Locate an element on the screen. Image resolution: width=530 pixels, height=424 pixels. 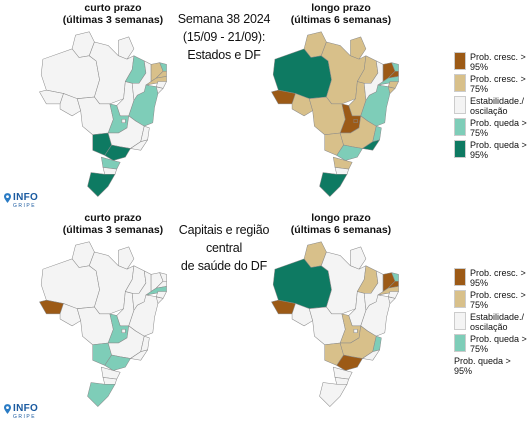
bottom-right-subtitle-line-2: (últimas 6 semanas) is located at coordinates (341, 230).